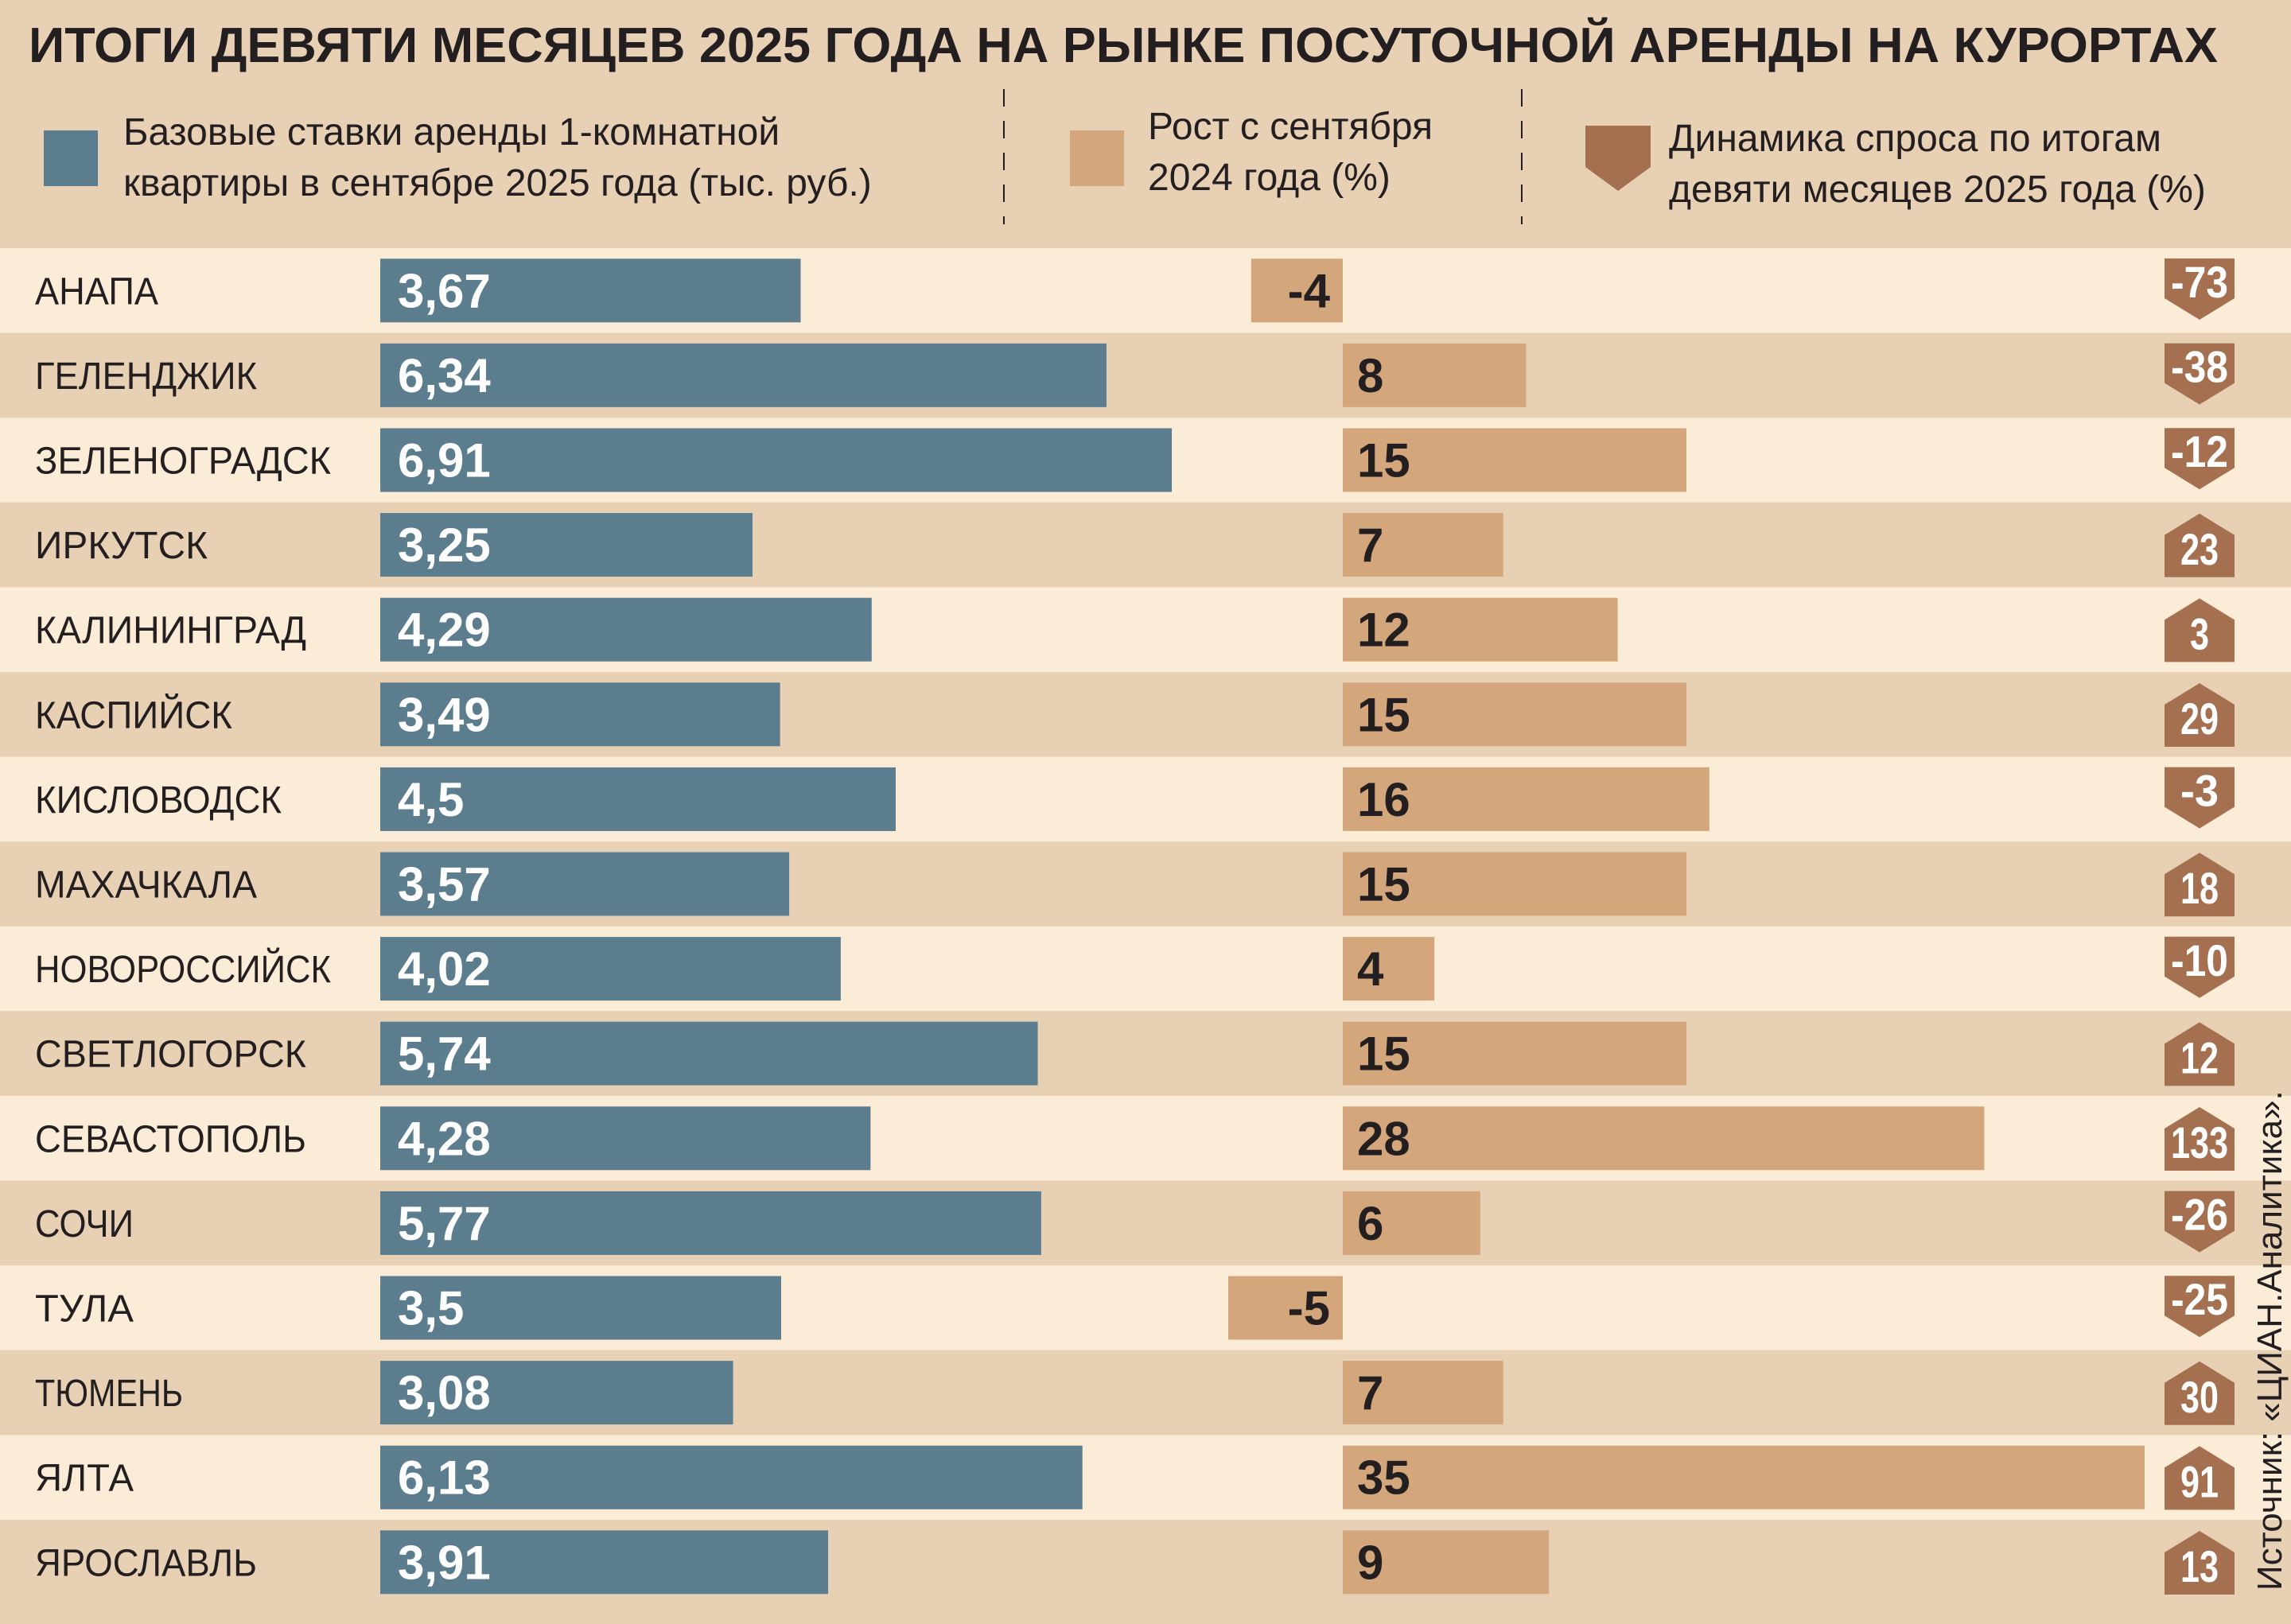  I want to click on legend-label: Рост с сентября, so click(1291, 127).